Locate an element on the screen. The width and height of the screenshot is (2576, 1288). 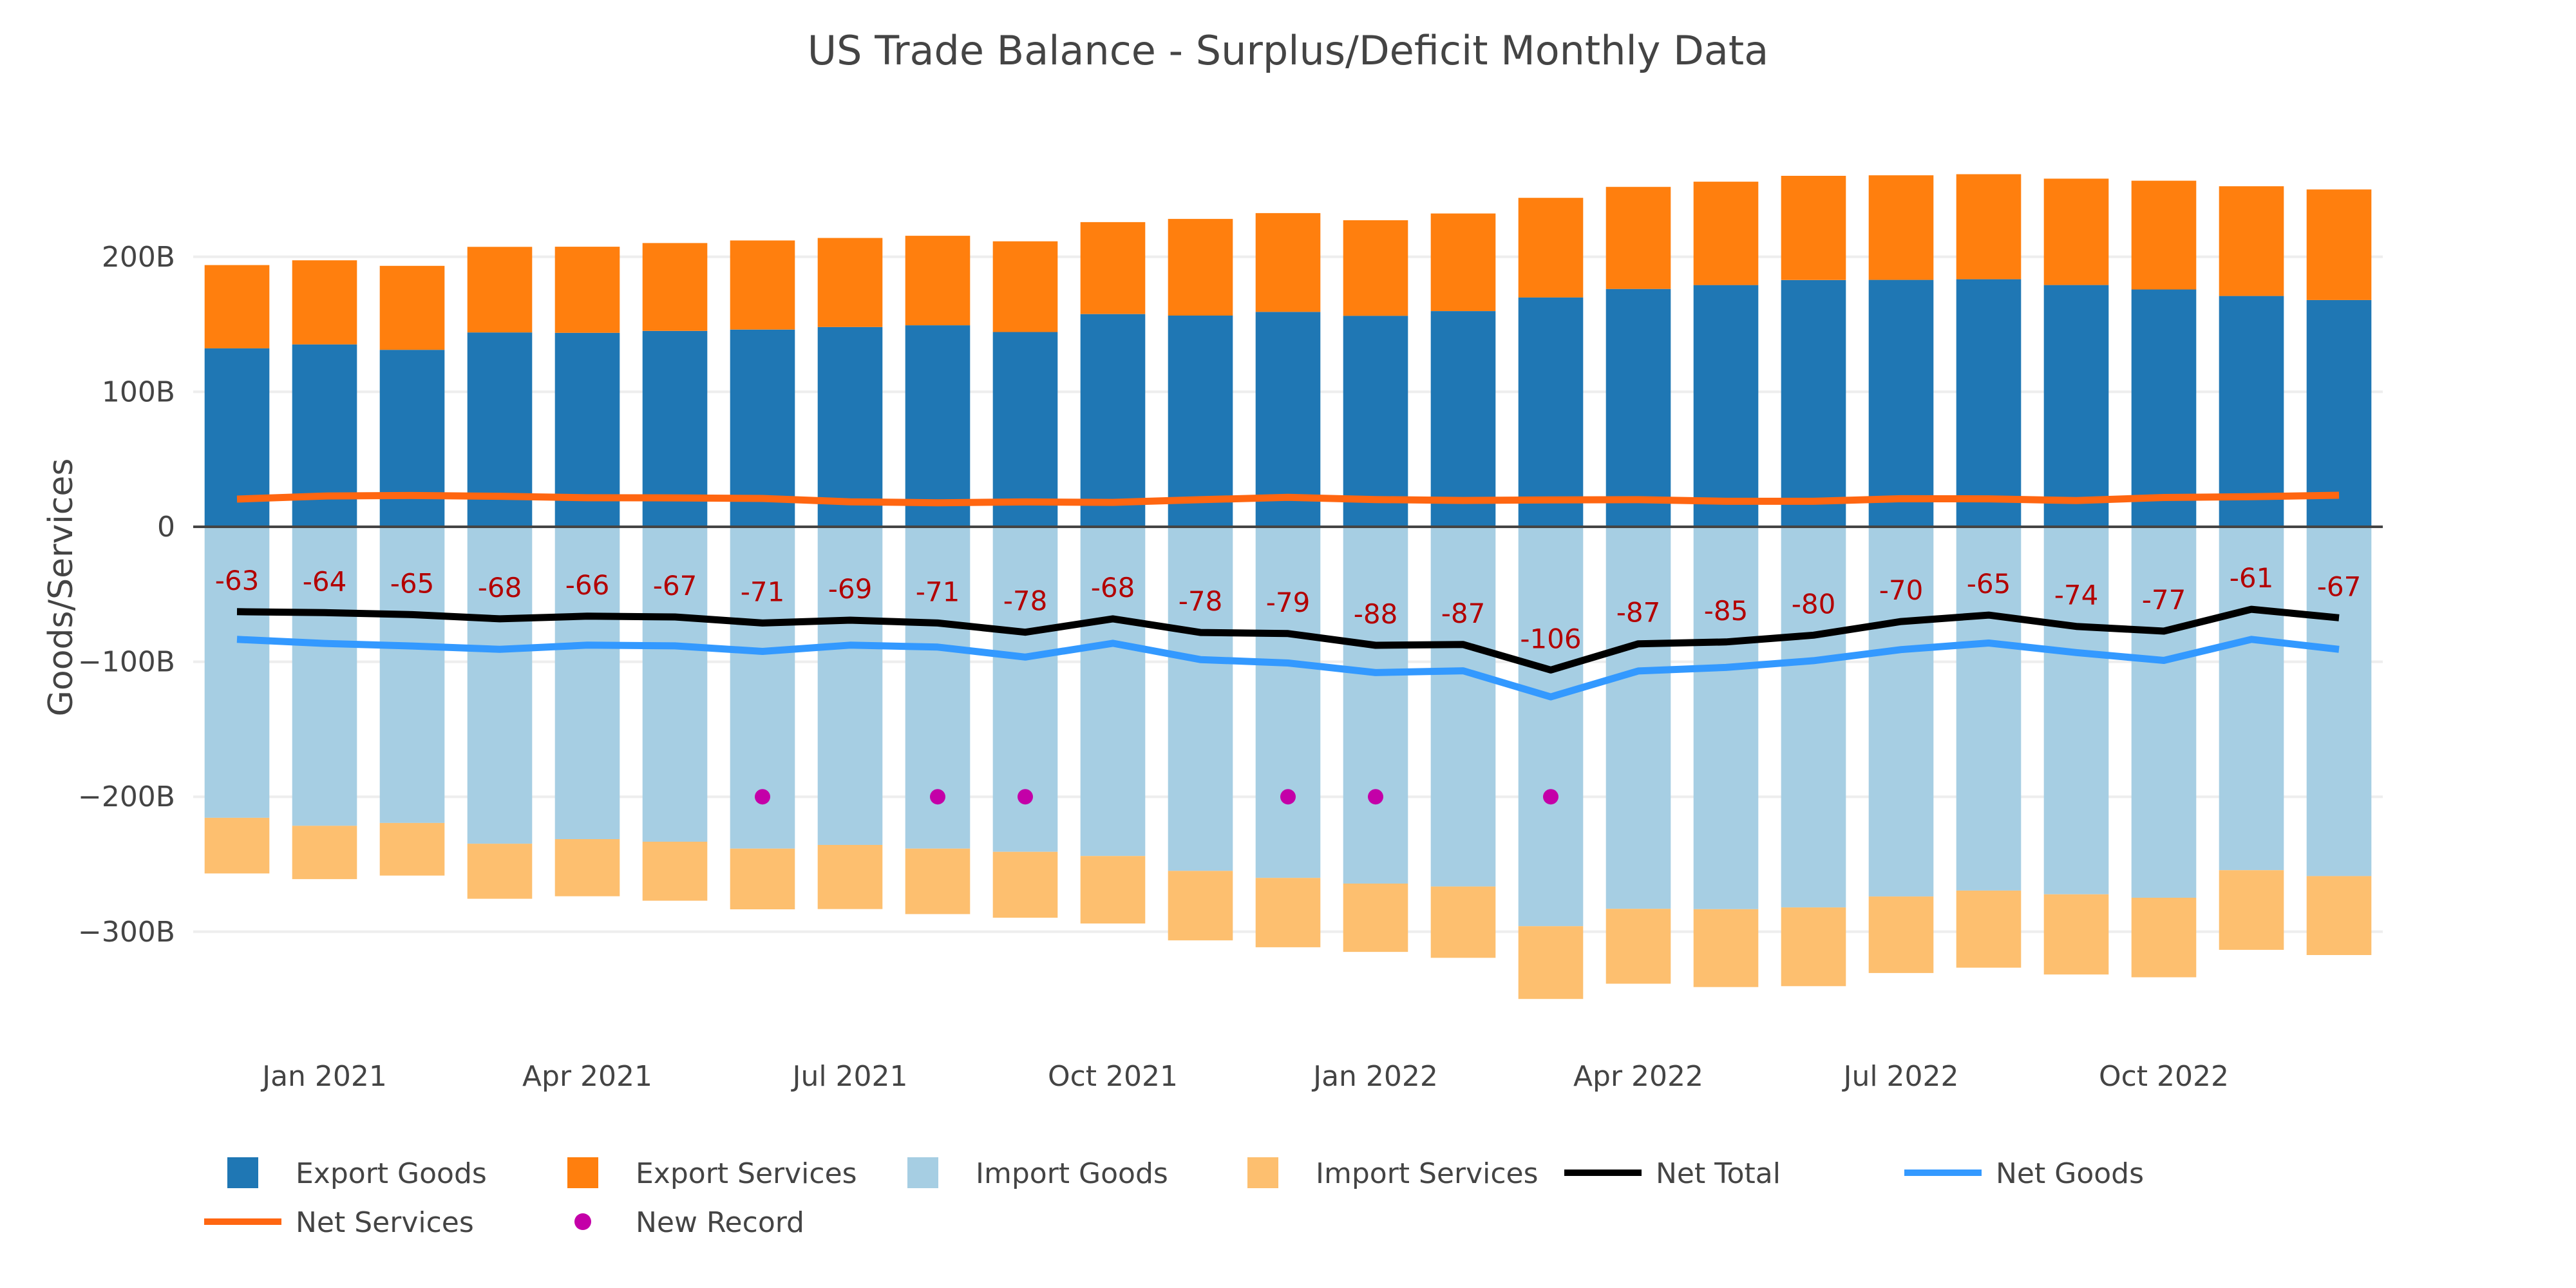
line-net-total is located at coordinates (1288, 639).